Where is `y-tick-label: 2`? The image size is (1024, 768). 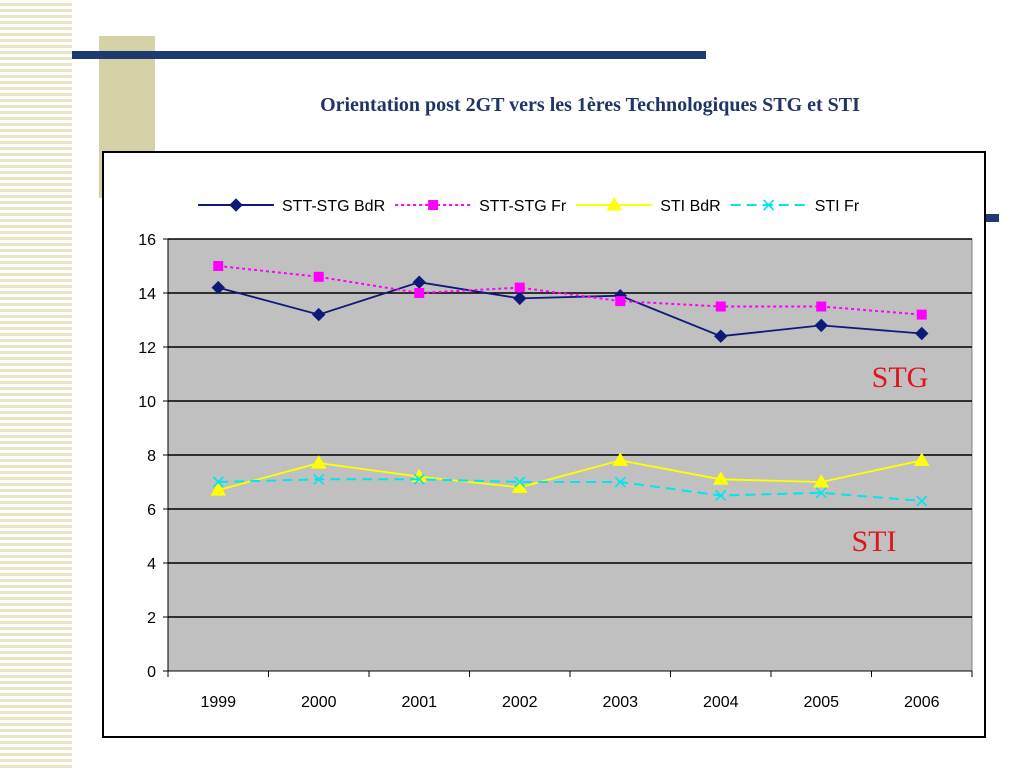
y-tick-label: 2 is located at coordinates (151, 618).